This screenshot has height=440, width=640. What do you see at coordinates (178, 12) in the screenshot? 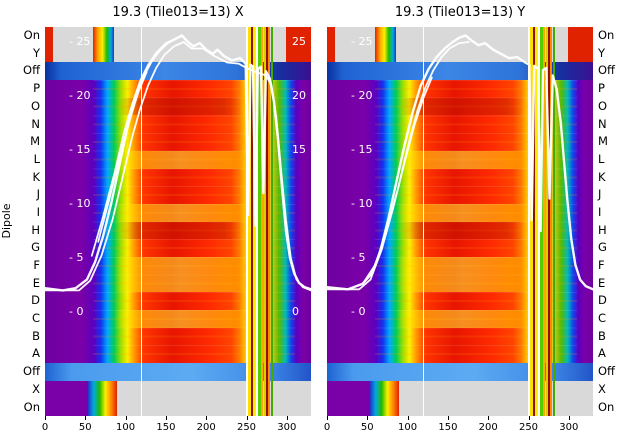
I see `panel-x-title: 19.3 (Tile013=13) X` at bounding box center [178, 12].